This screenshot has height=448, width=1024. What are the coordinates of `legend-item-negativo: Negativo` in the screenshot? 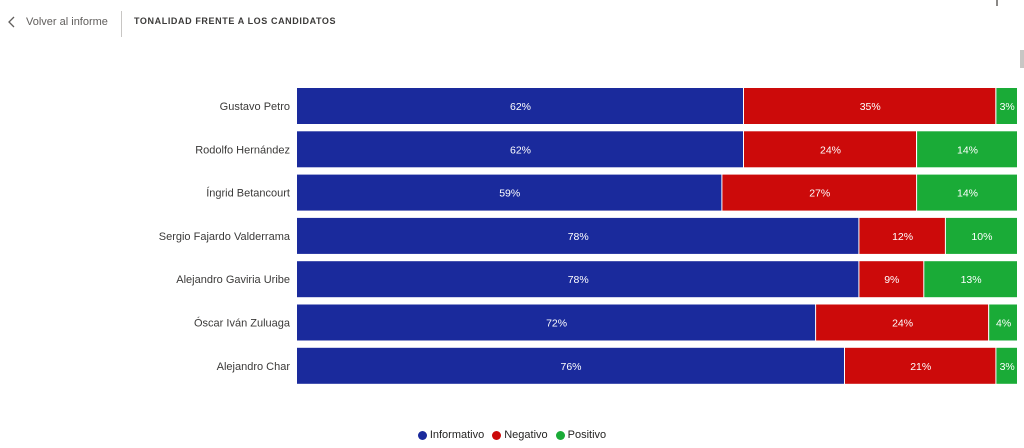 It's located at (520, 435).